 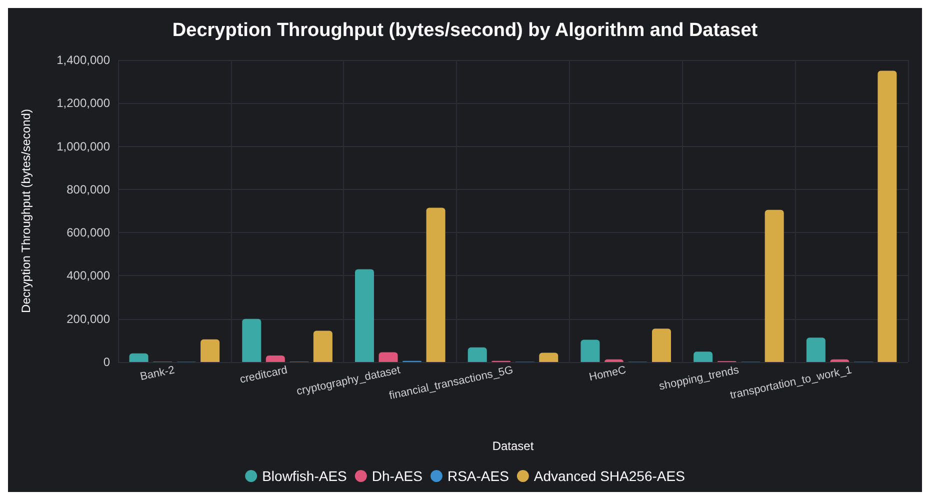 What do you see at coordinates (608, 374) in the screenshot?
I see `x-tick-label: HomeC` at bounding box center [608, 374].